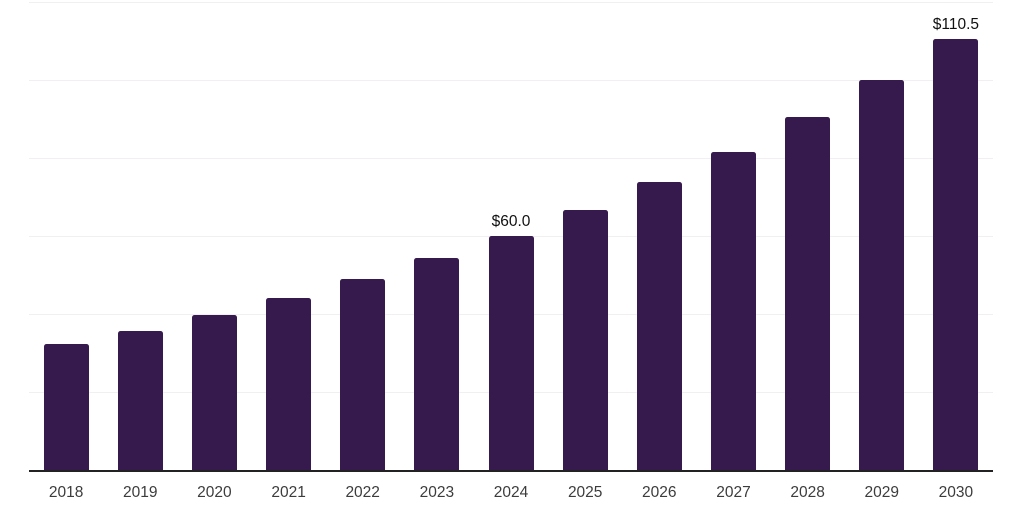 Image resolution: width=1024 pixels, height=512 pixels. Describe the element at coordinates (437, 363) in the screenshot. I see `bar-2023` at that location.